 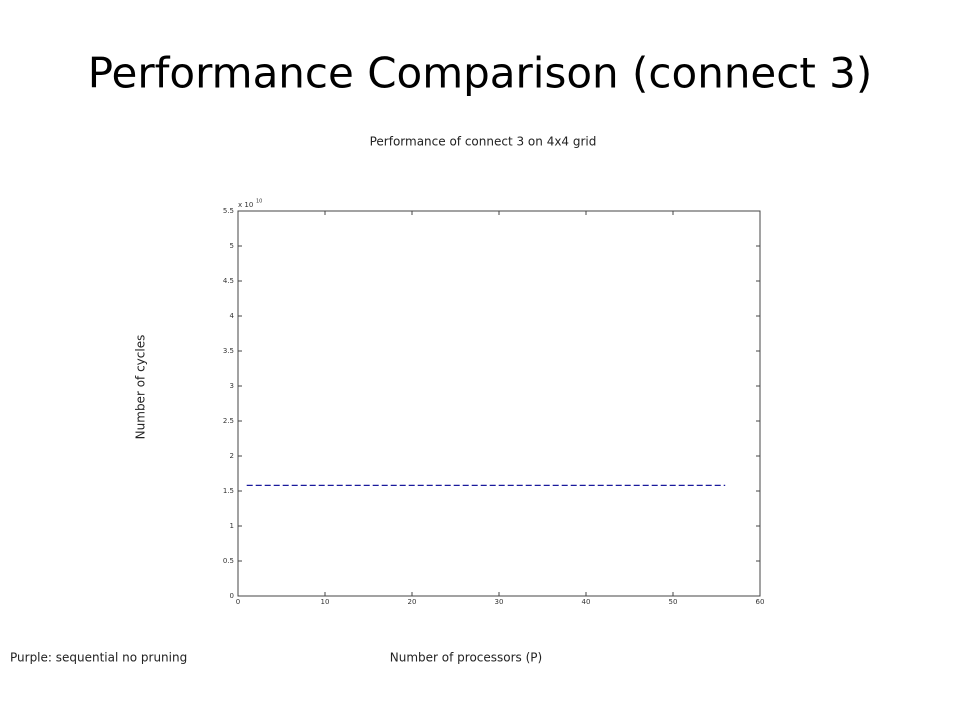 What do you see at coordinates (228, 561) in the screenshot?
I see `y-tick-label: 0.5` at bounding box center [228, 561].